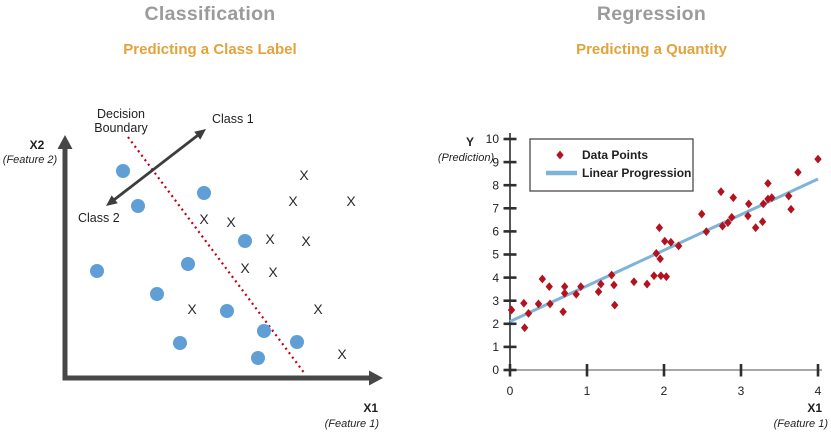  Describe the element at coordinates (30, 160) in the screenshot. I see `y-axis-sublabel: (Feature 2)` at that location.